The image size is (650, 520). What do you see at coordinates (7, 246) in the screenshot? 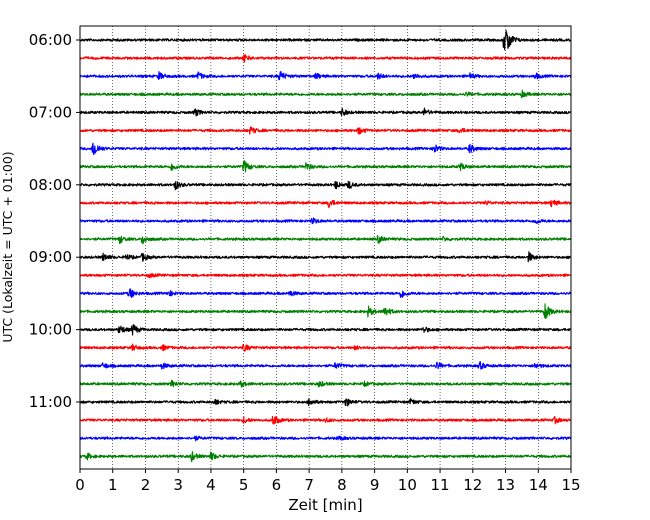
I see `y-axis-label: UTC (Lokalzeit = UTC + 01:00)` at bounding box center [7, 246].